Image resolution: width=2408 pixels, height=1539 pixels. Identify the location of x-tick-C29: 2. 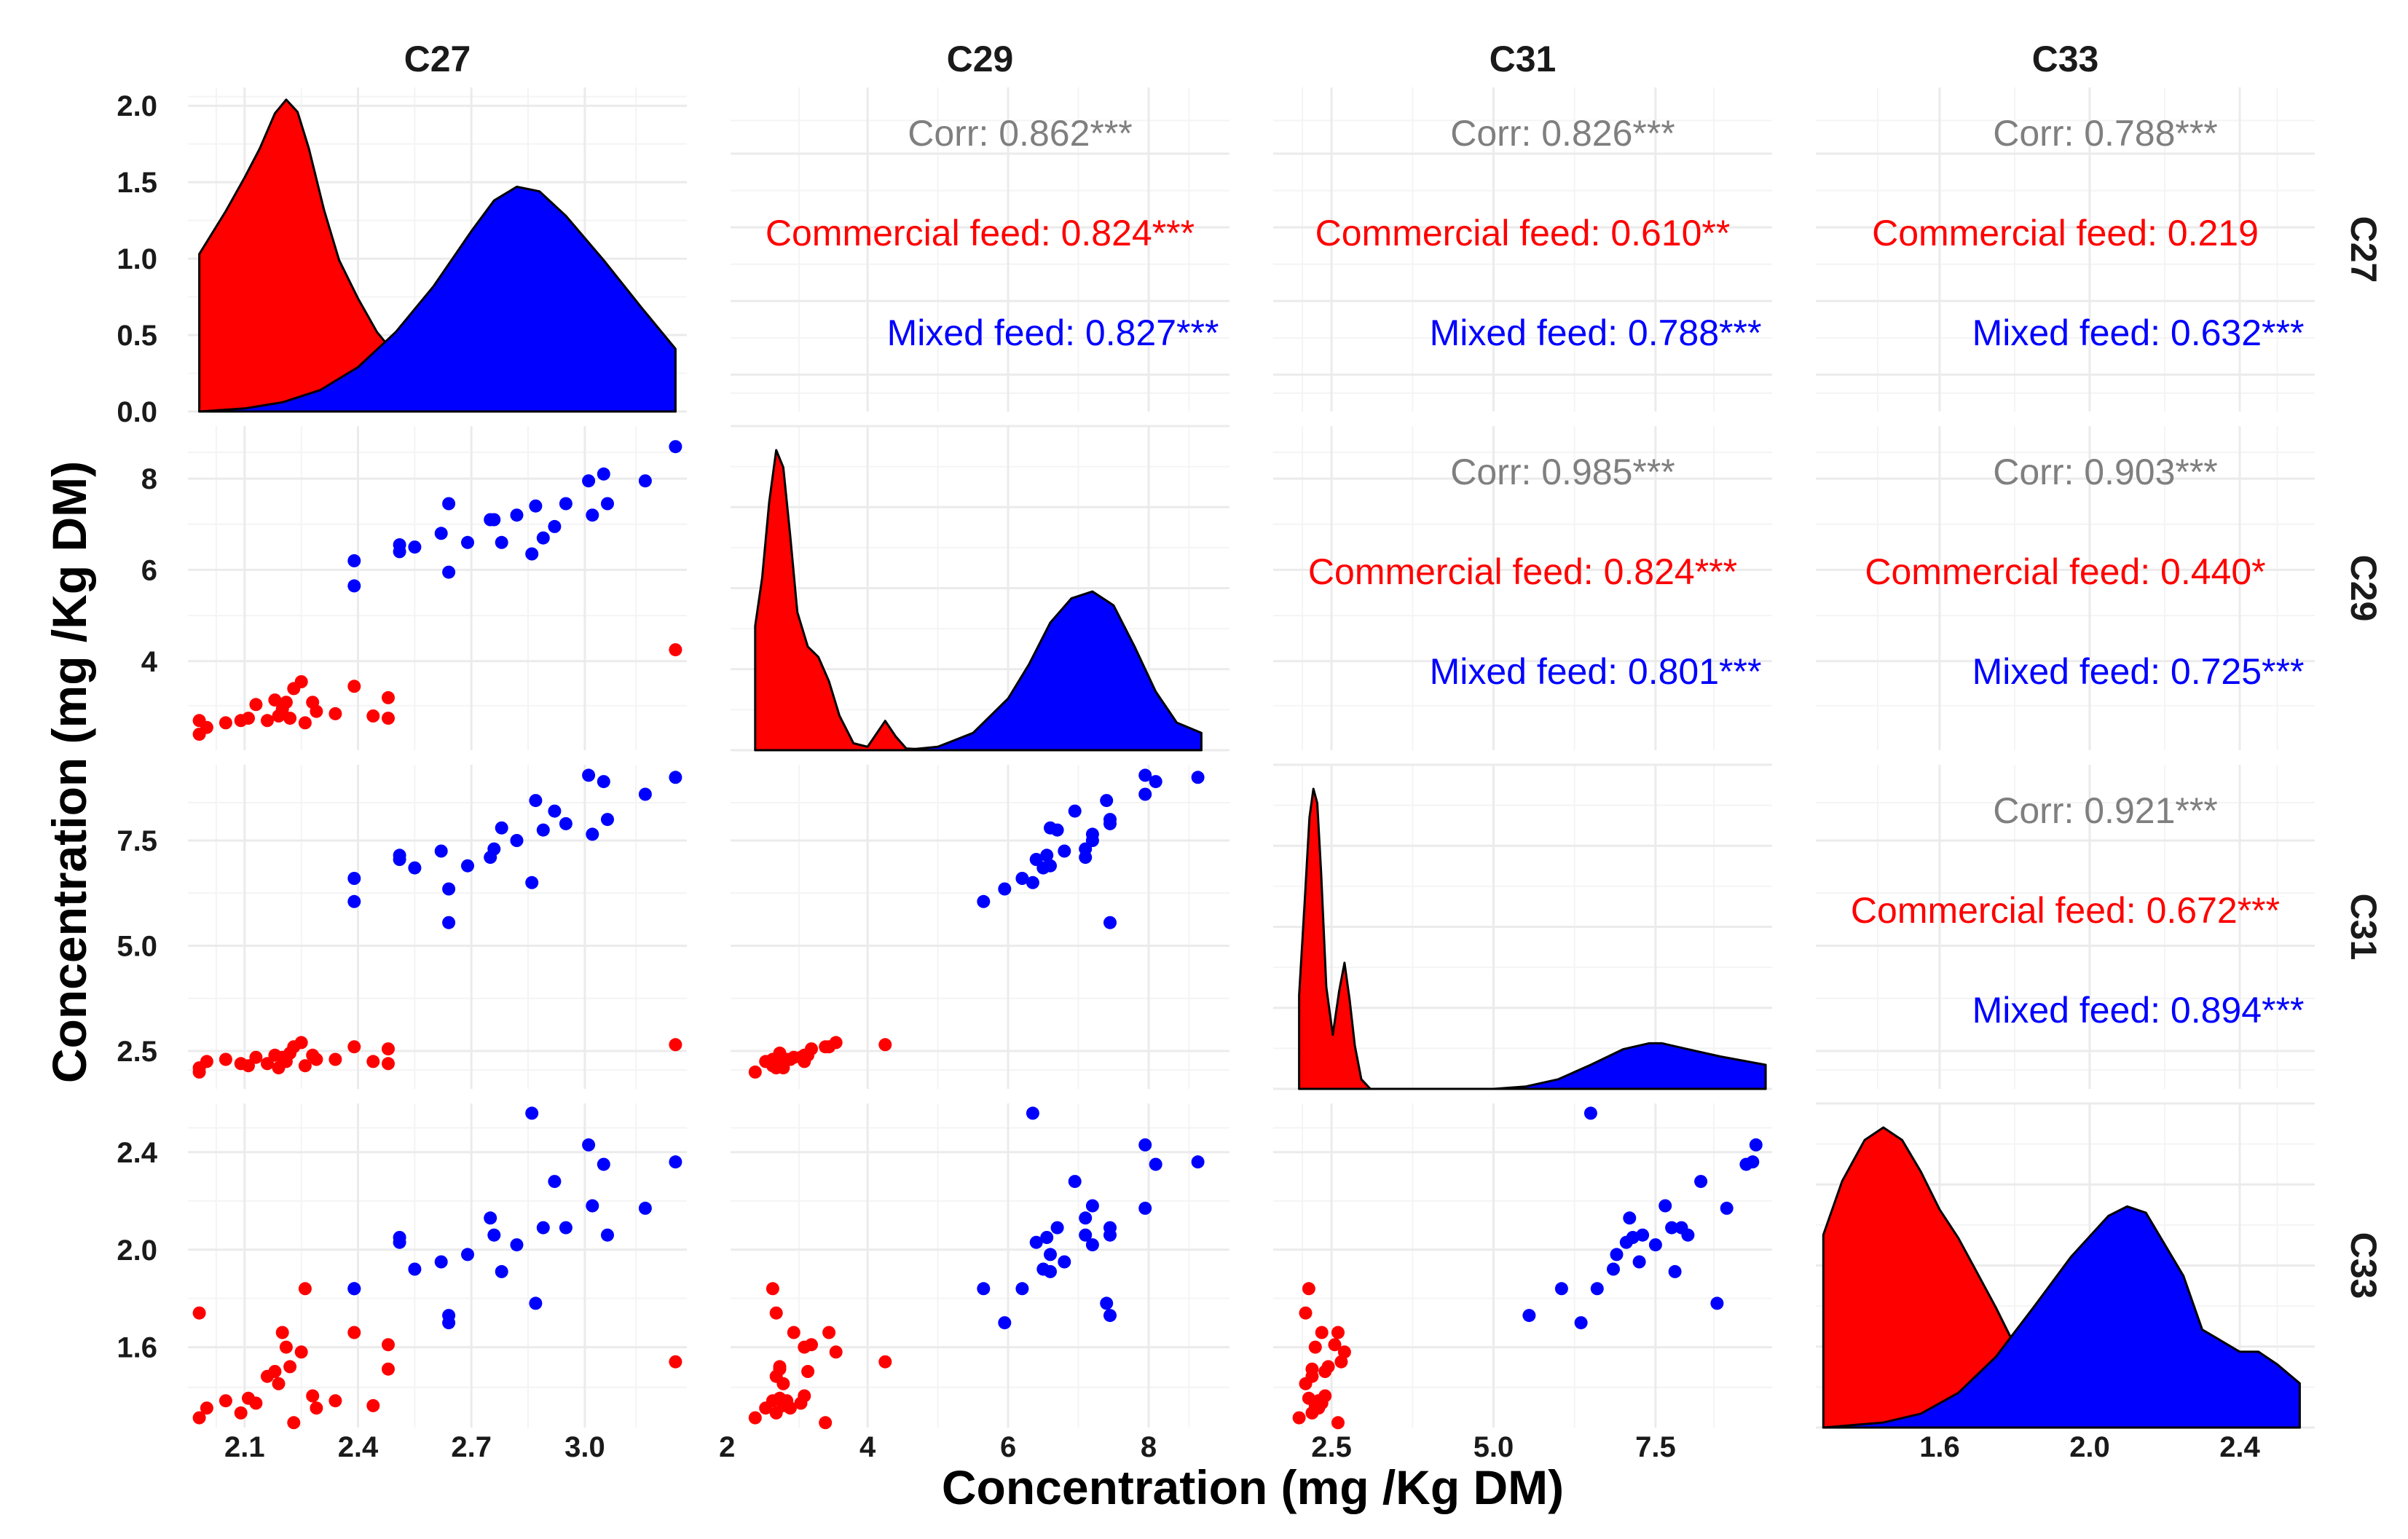
(727, 1447).